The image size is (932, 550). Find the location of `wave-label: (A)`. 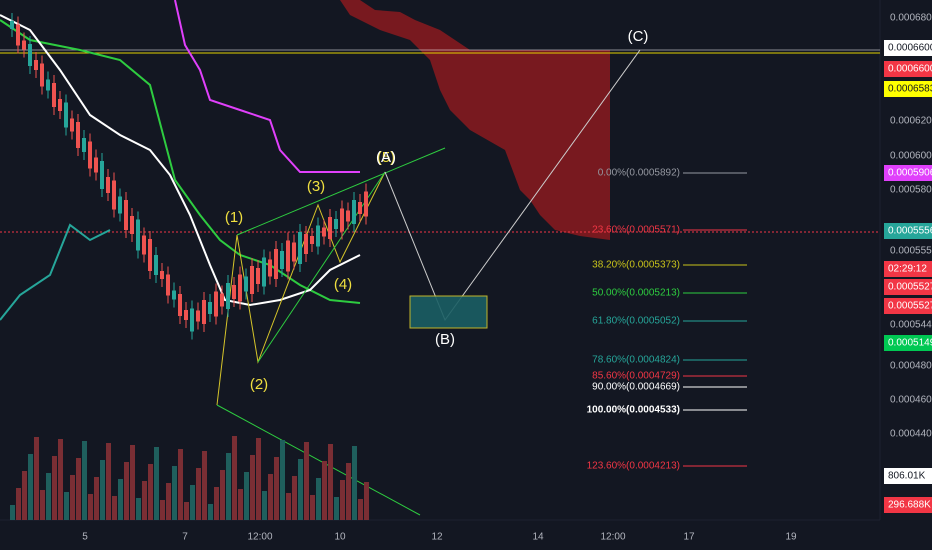

wave-label: (A) is located at coordinates (386, 157).